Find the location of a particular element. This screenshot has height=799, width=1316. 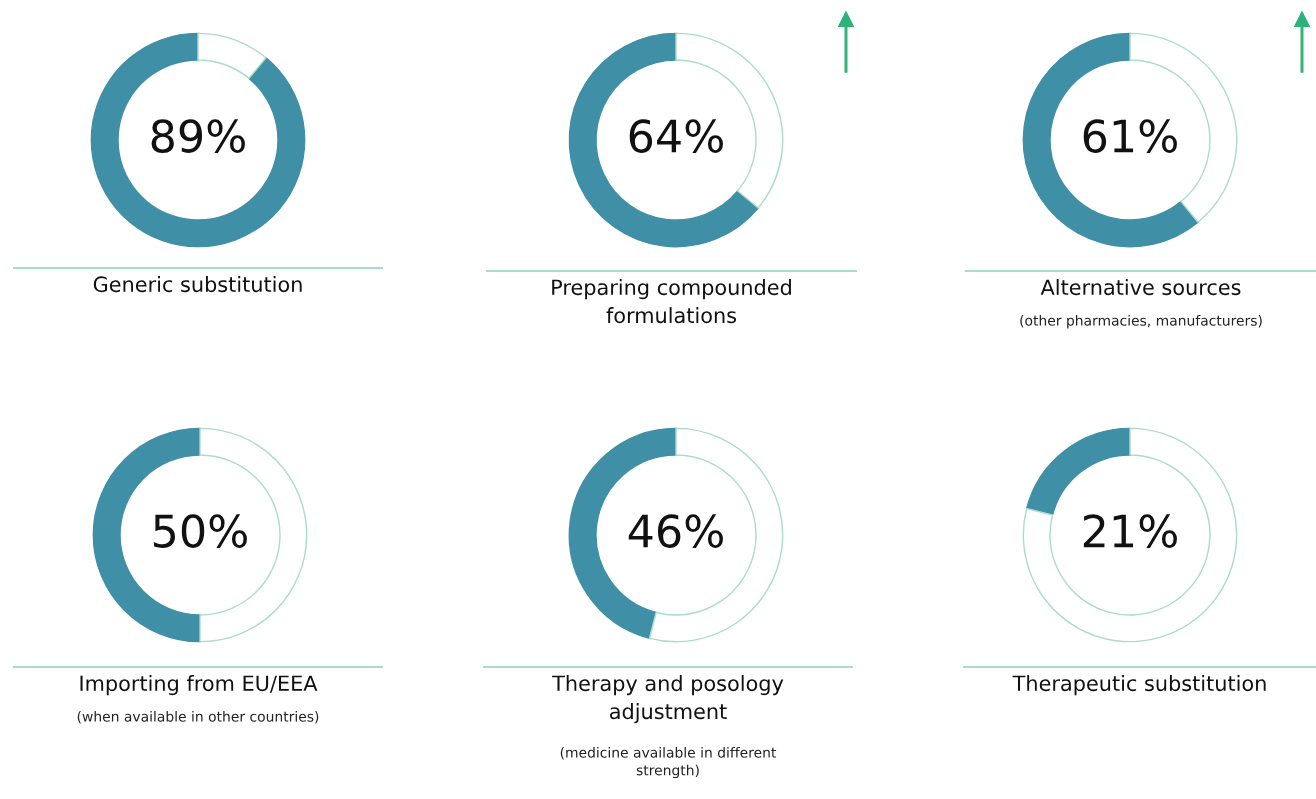

text: (medicine available in different strength) is located at coordinates (668, 763).